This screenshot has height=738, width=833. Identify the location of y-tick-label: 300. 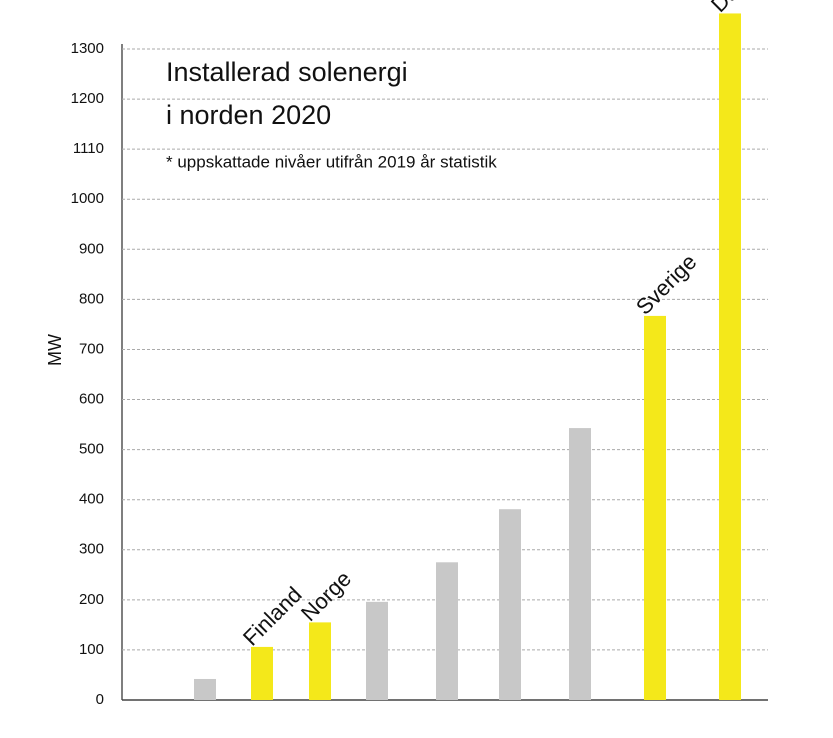
(91, 549).